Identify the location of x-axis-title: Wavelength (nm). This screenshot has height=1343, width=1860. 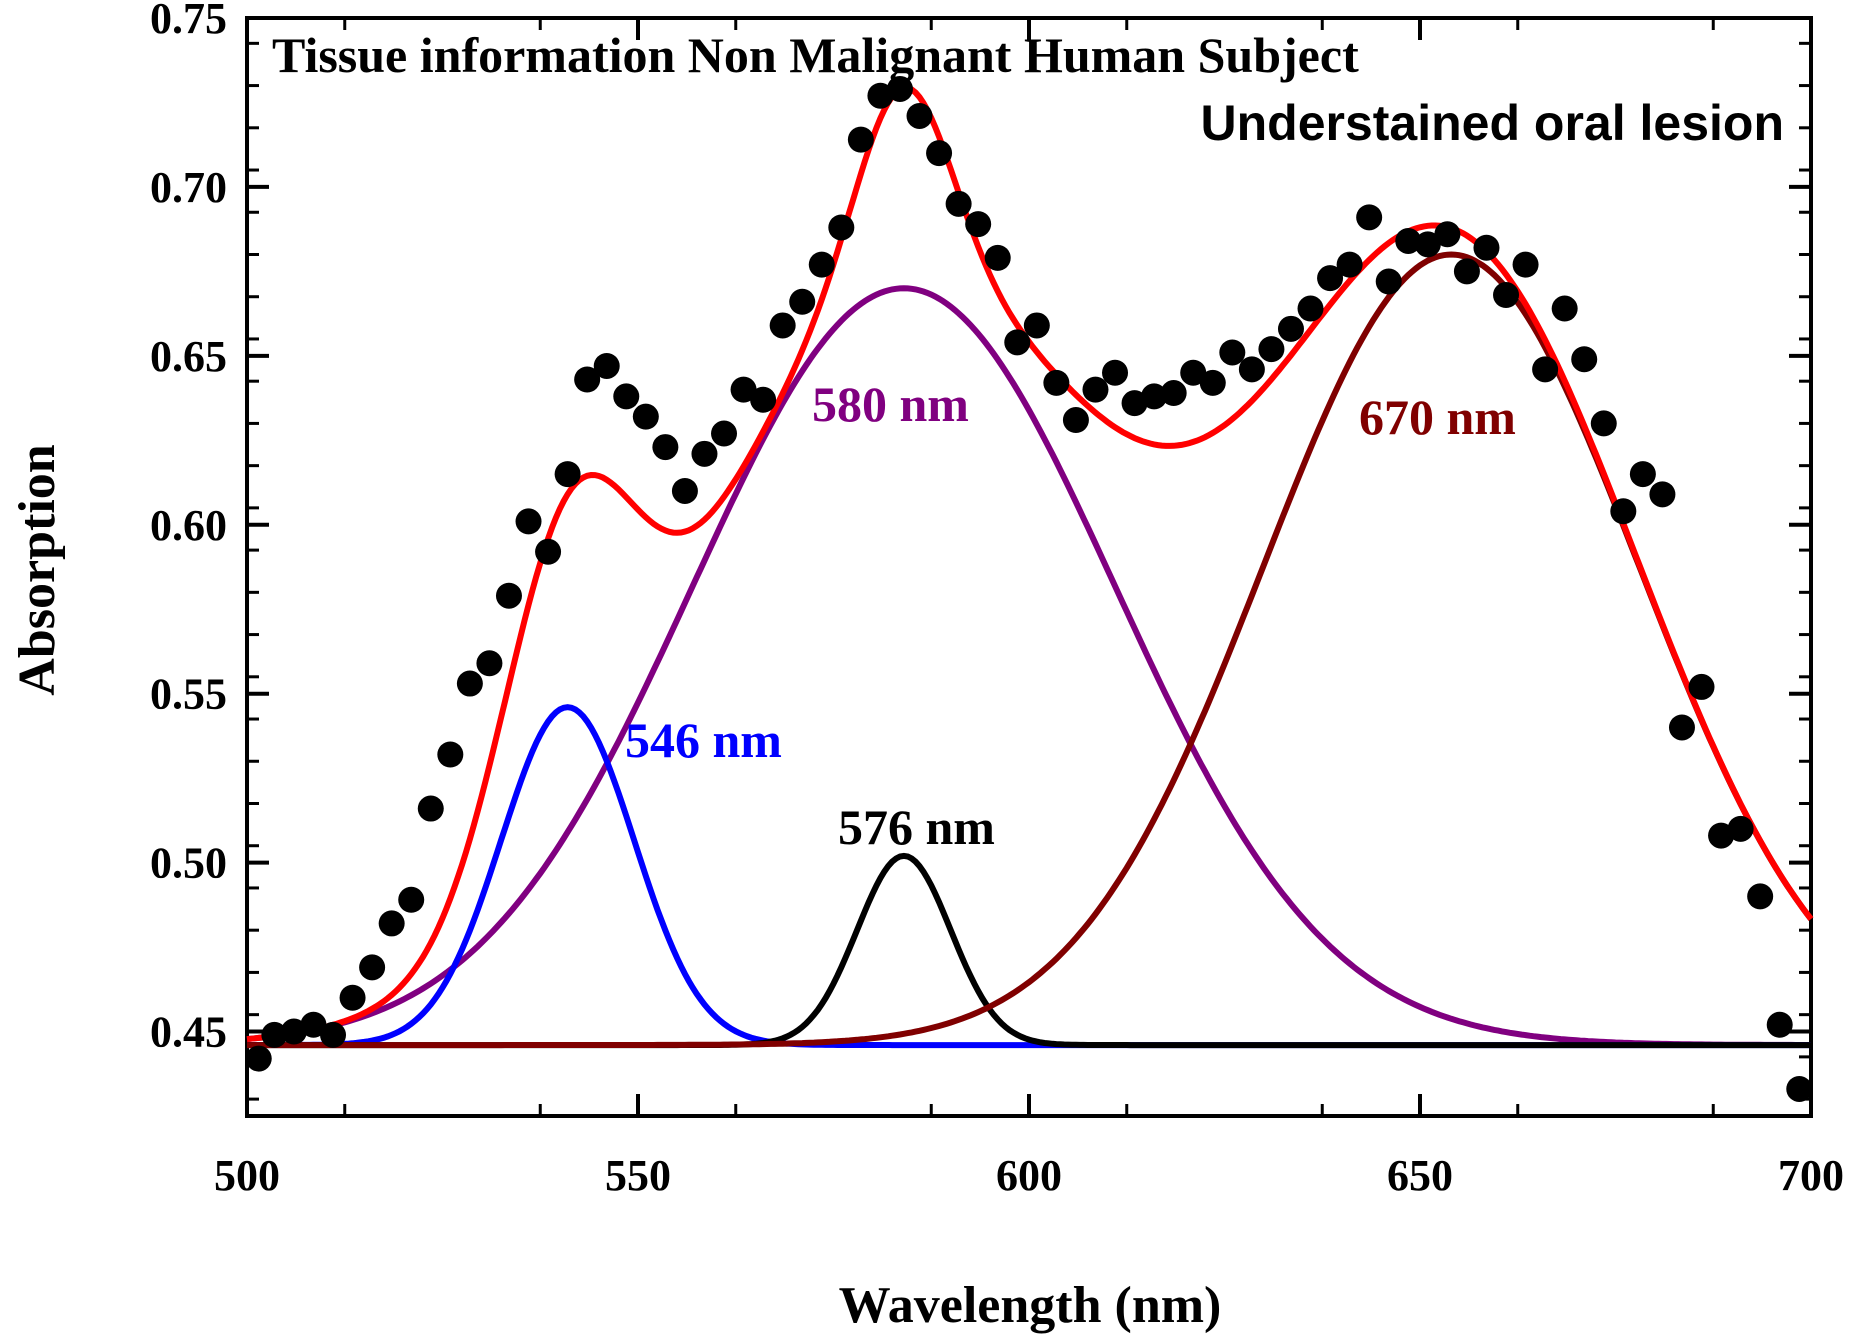
(1030, 1305).